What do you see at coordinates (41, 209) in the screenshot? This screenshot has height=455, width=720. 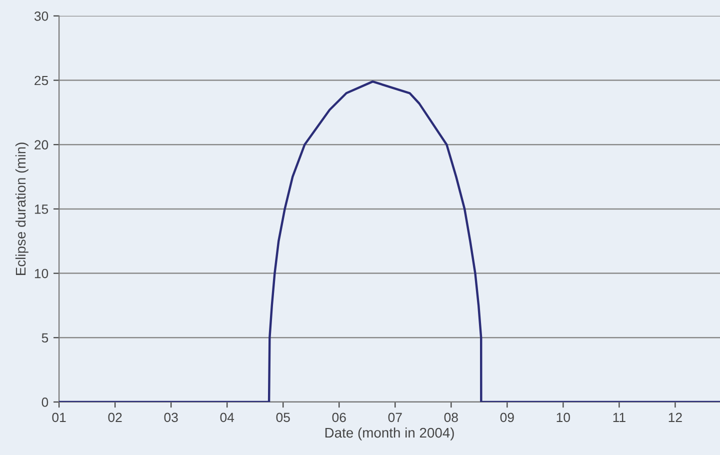 I see `y-tick-label: 15` at bounding box center [41, 209].